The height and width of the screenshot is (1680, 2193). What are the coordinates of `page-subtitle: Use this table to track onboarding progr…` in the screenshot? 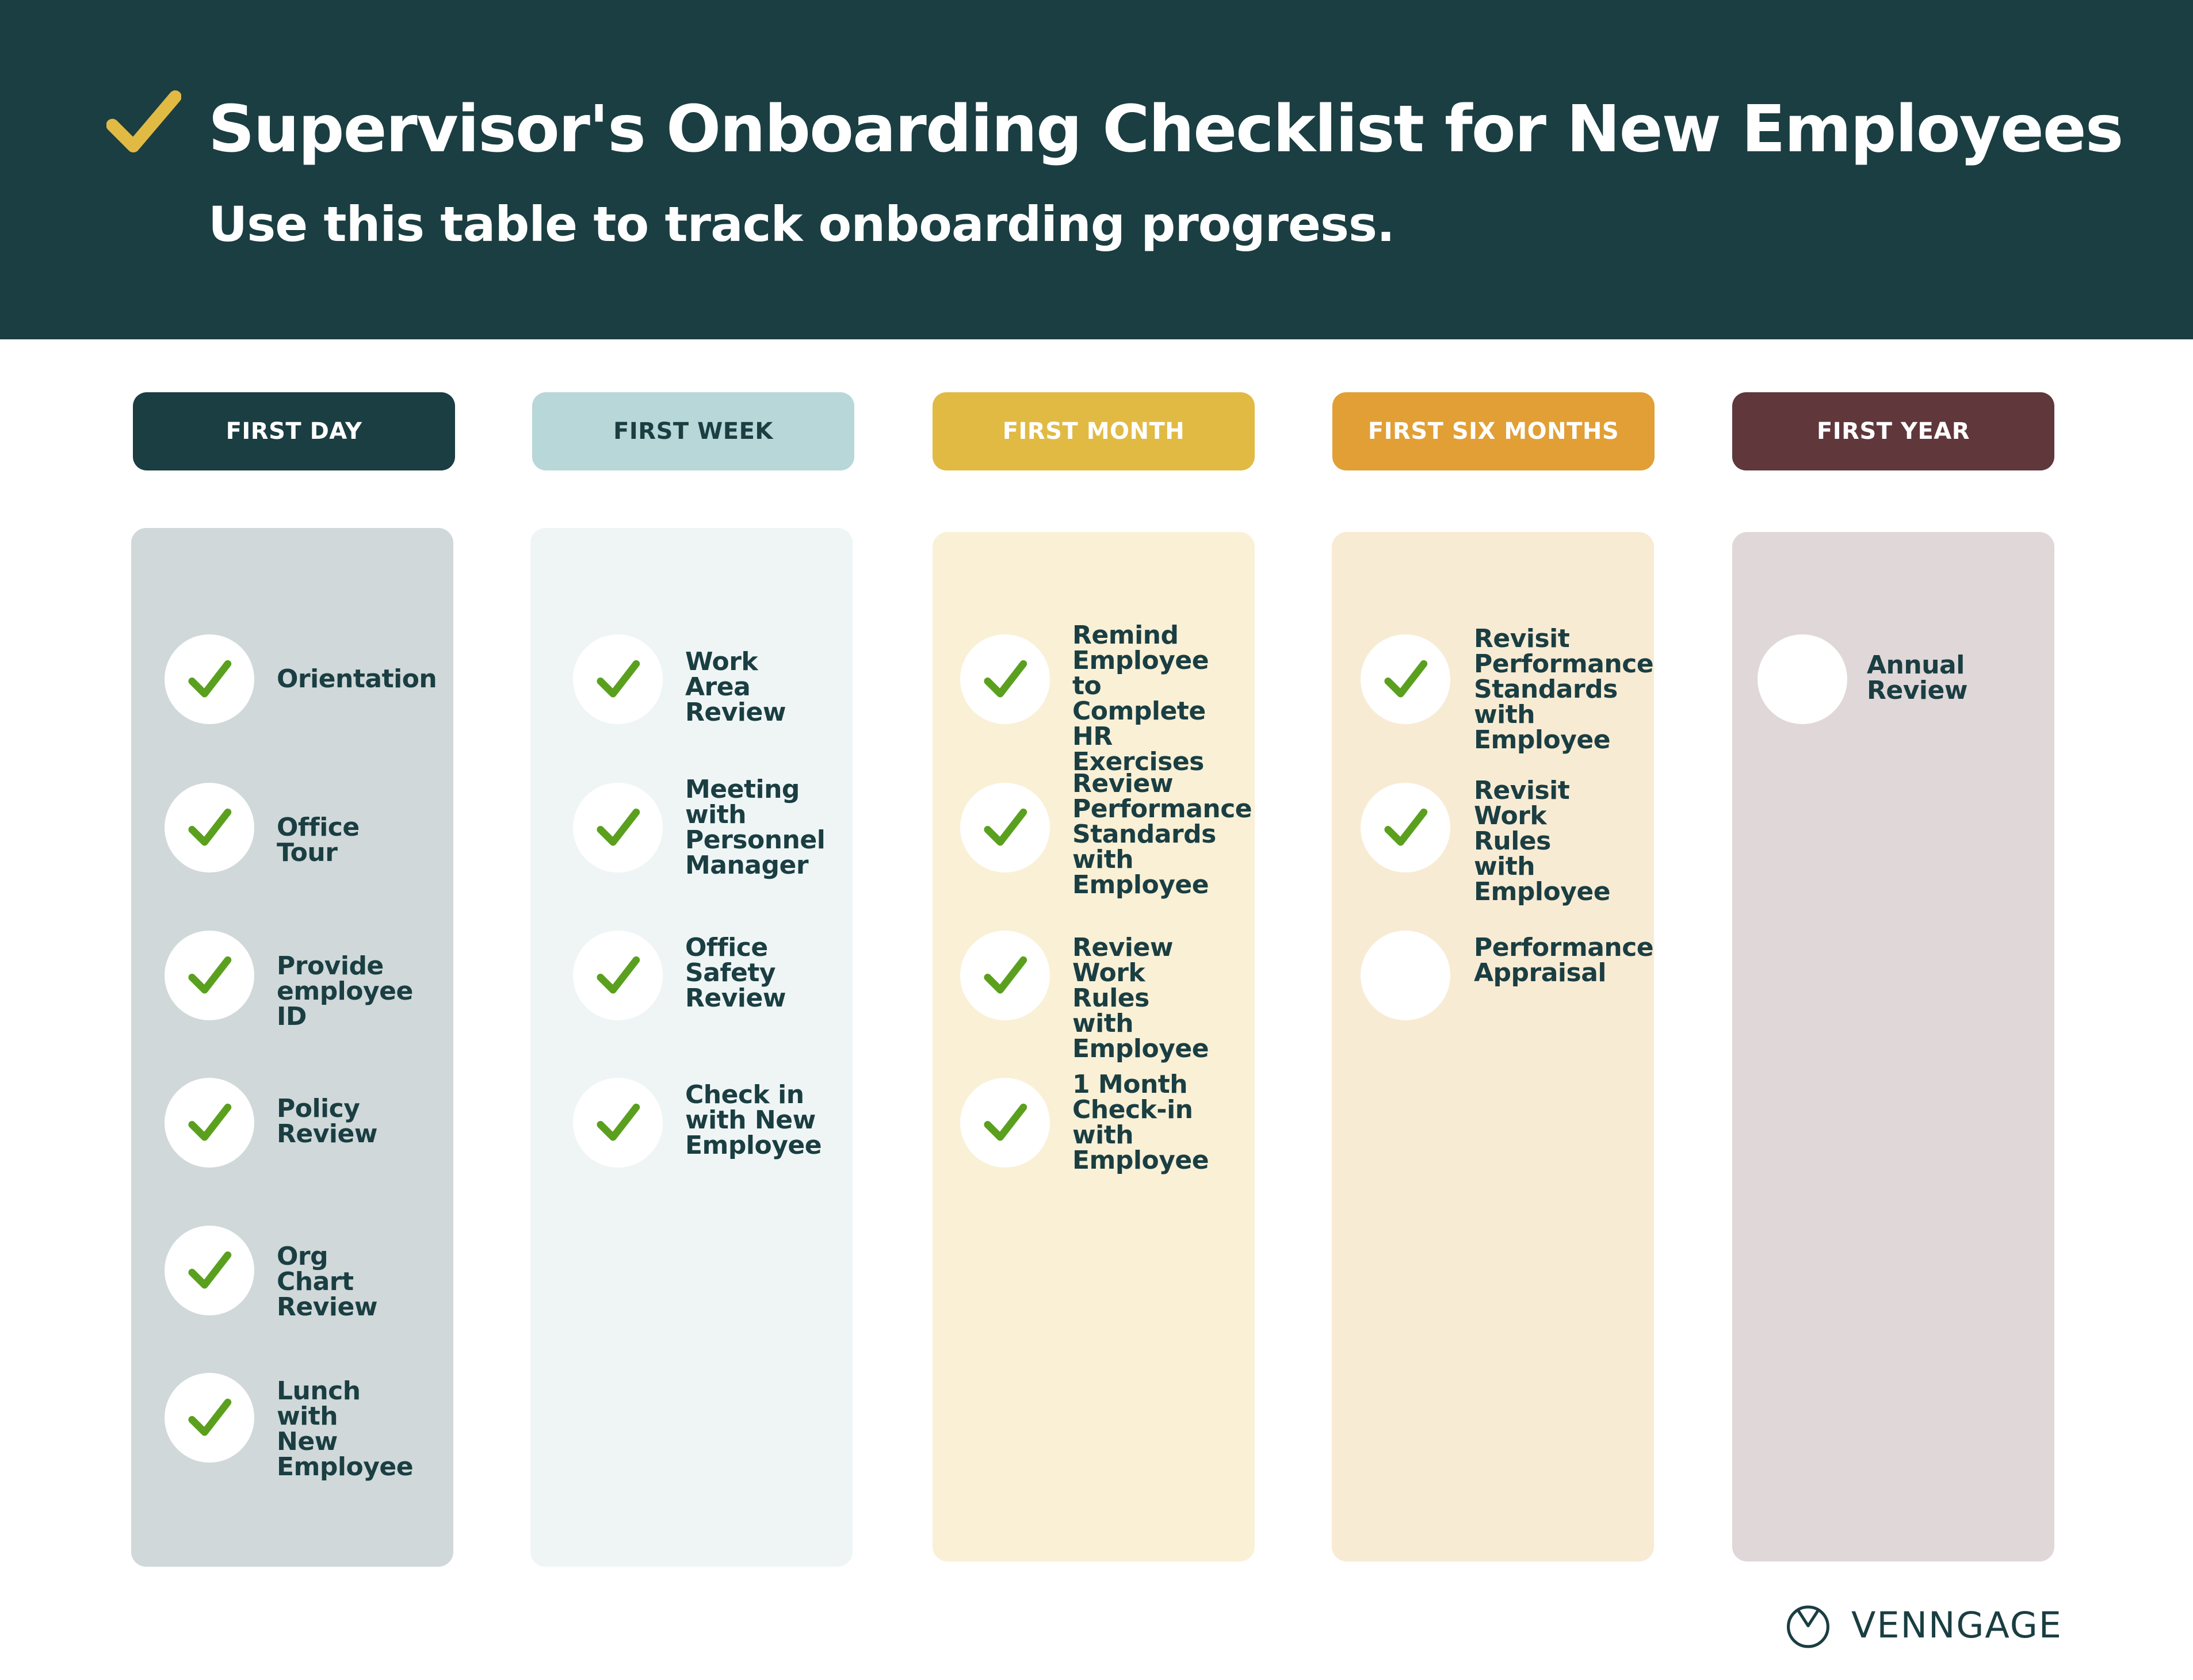 It's located at (802, 224).